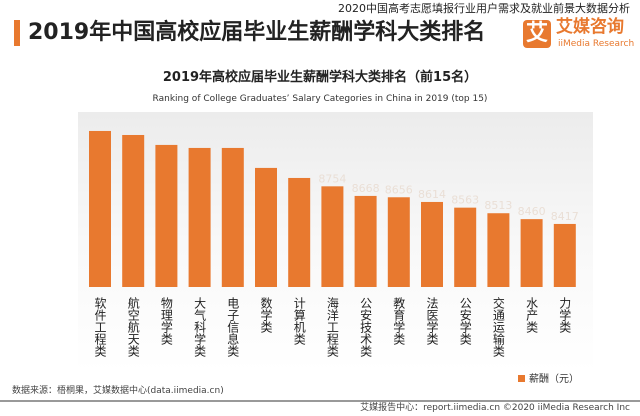 The height and width of the screenshot is (416, 640). What do you see at coordinates (332, 327) in the screenshot?
I see `x-tick-label: 海洋工程类` at bounding box center [332, 327].